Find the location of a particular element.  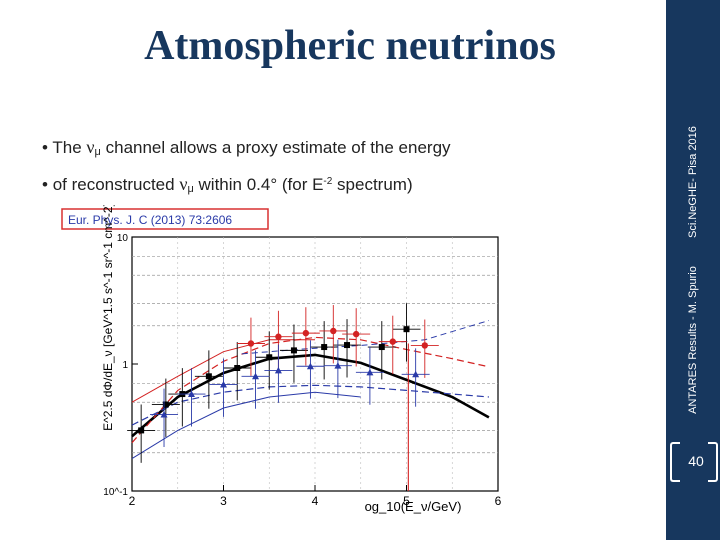

x-tick-label: 4 is located at coordinates (315, 501).